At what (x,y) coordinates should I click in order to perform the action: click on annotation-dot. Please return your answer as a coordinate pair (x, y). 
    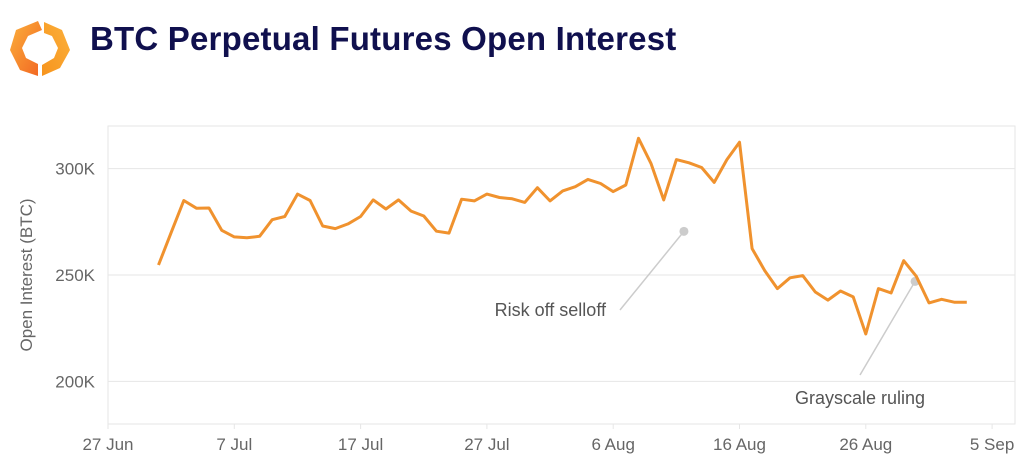
    Looking at the image, I should click on (684, 231).